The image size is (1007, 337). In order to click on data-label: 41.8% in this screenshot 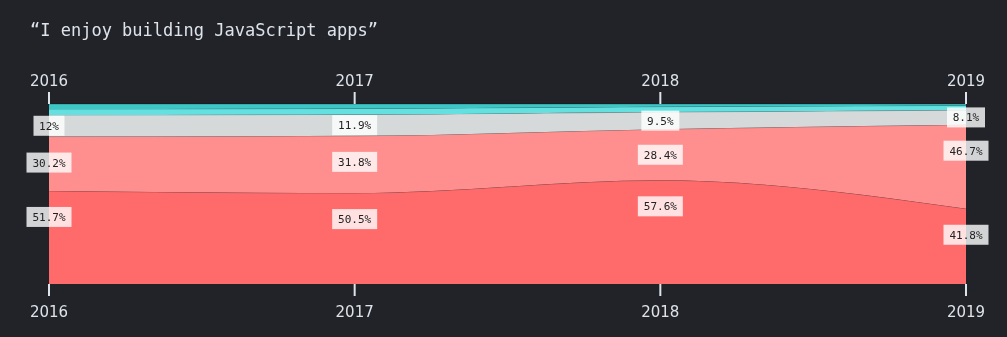, I will do `click(966, 235)`.